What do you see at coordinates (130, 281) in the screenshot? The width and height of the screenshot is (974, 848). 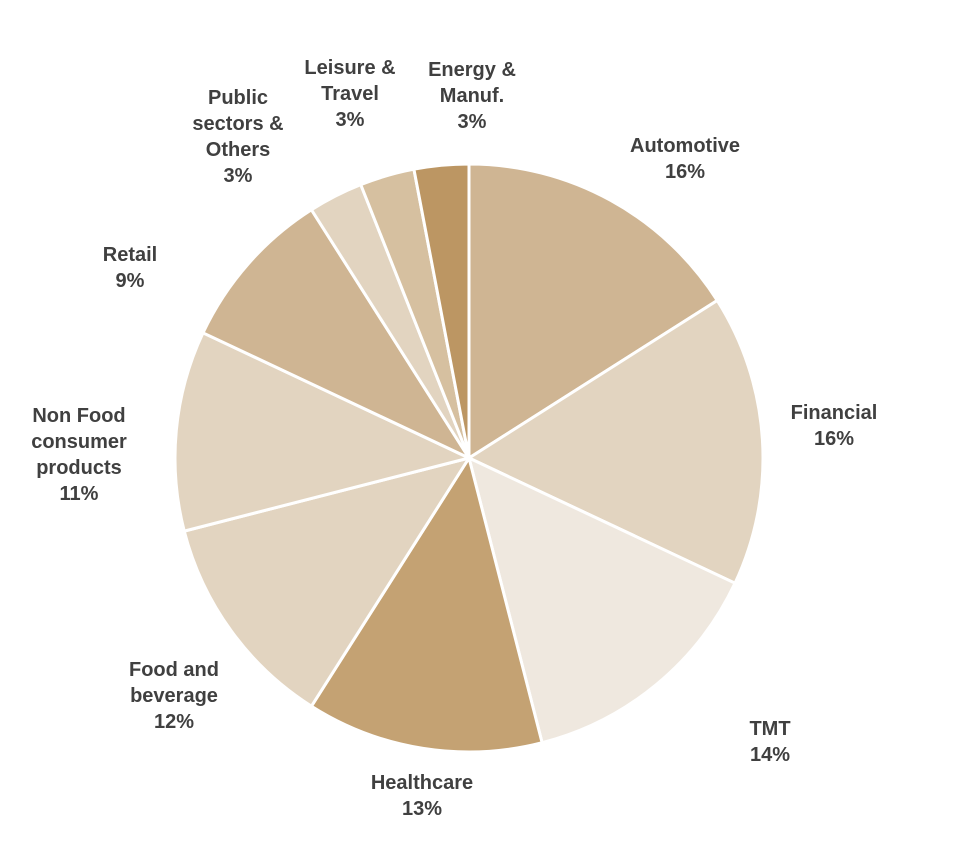 I see `value-label: 9%` at bounding box center [130, 281].